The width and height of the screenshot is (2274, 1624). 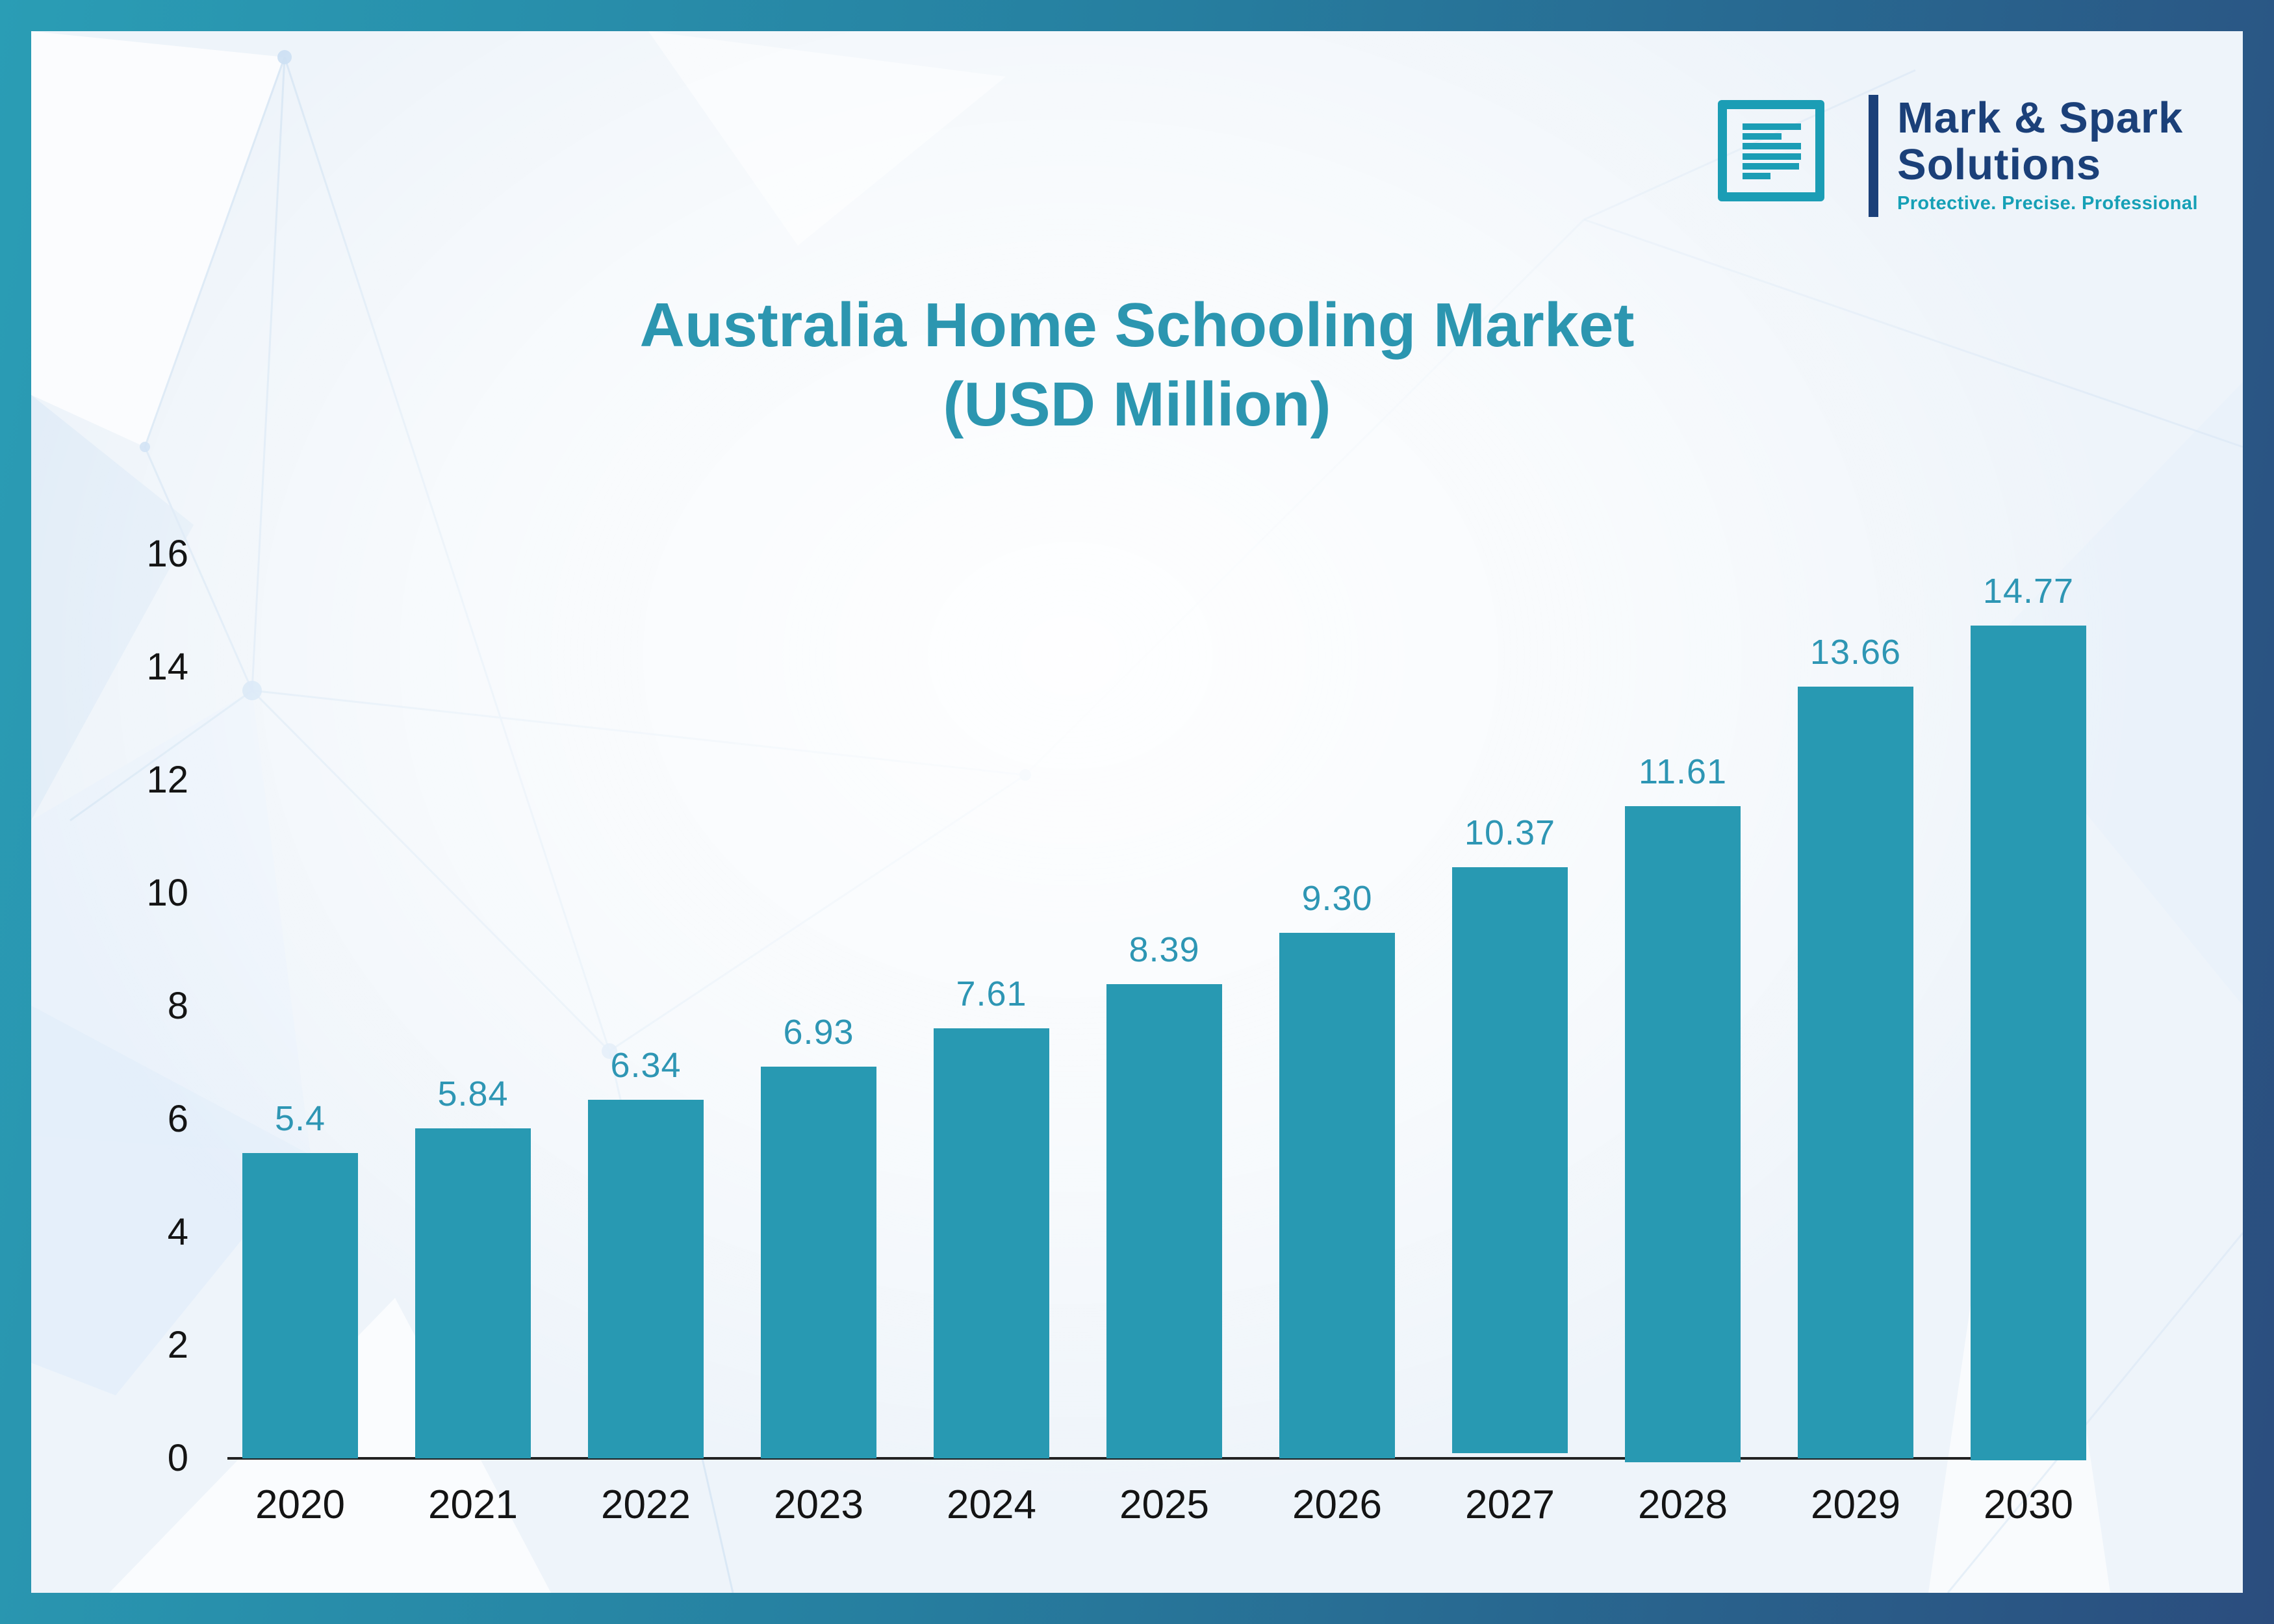 I want to click on bar-2024, so click(x=991, y=1243).